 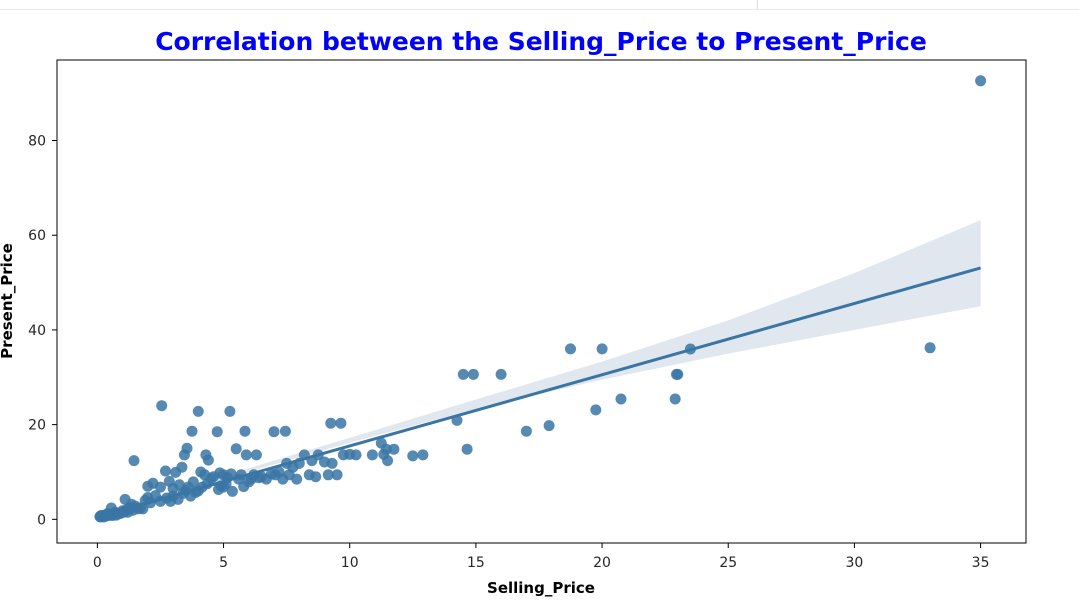 What do you see at coordinates (350, 563) in the screenshot?
I see `x-tick-label: 10` at bounding box center [350, 563].